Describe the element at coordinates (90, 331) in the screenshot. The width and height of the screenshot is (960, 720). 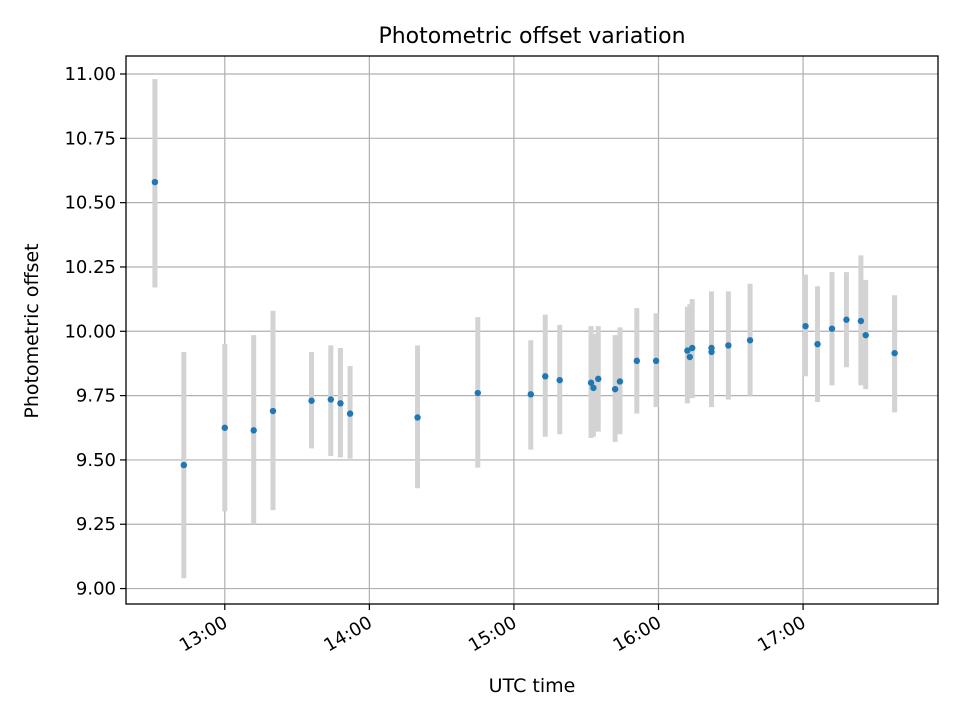
I see `y-tick-label: 10.00` at that location.